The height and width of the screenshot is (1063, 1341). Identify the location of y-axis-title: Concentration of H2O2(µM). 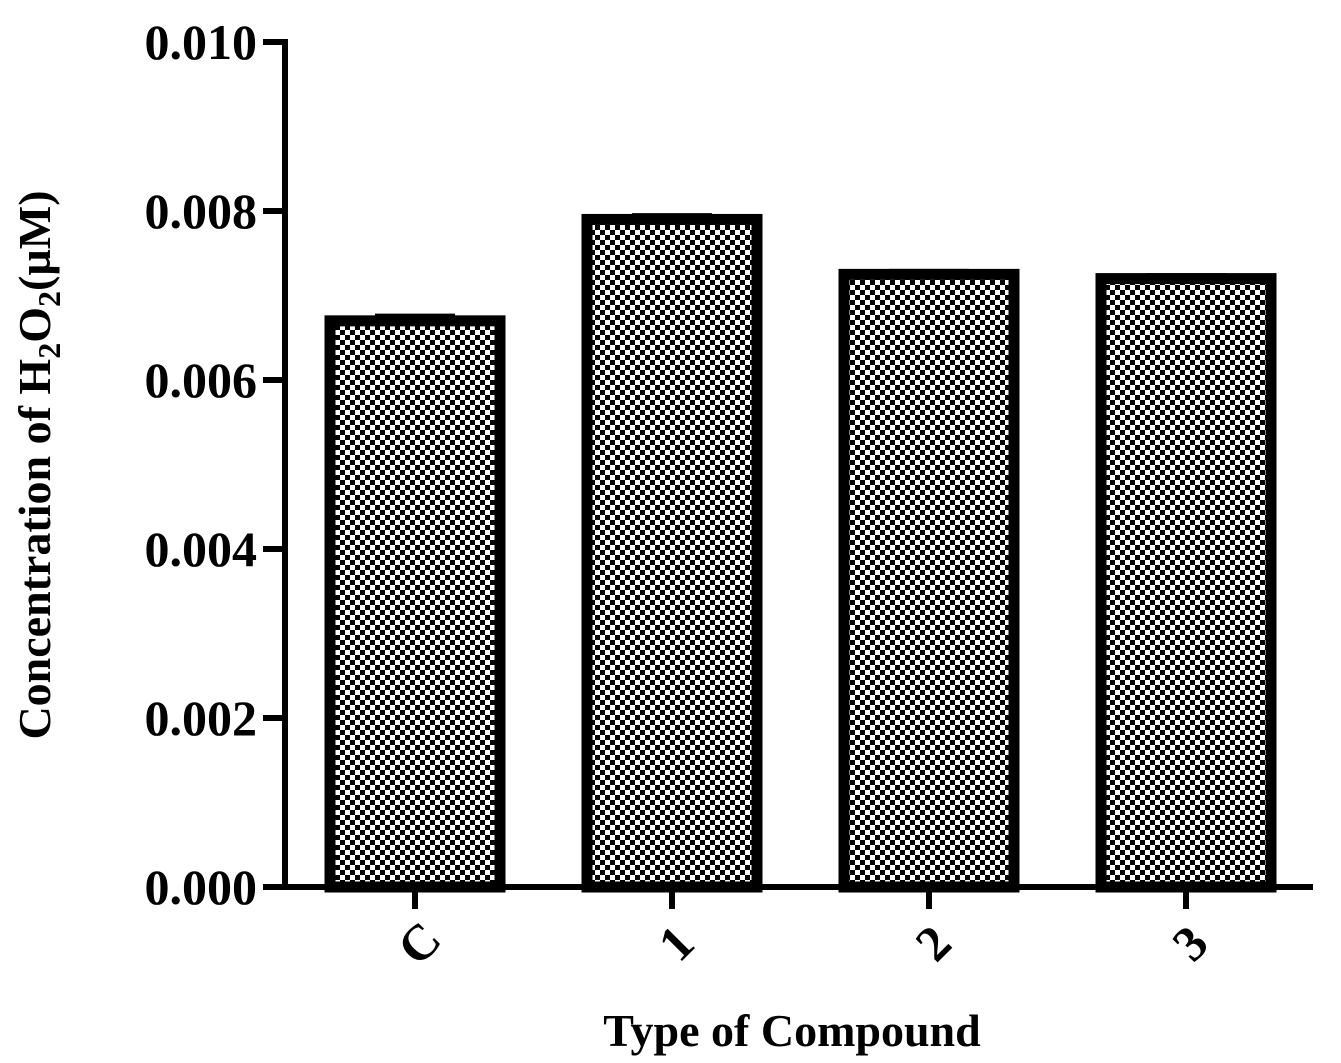
(38, 464).